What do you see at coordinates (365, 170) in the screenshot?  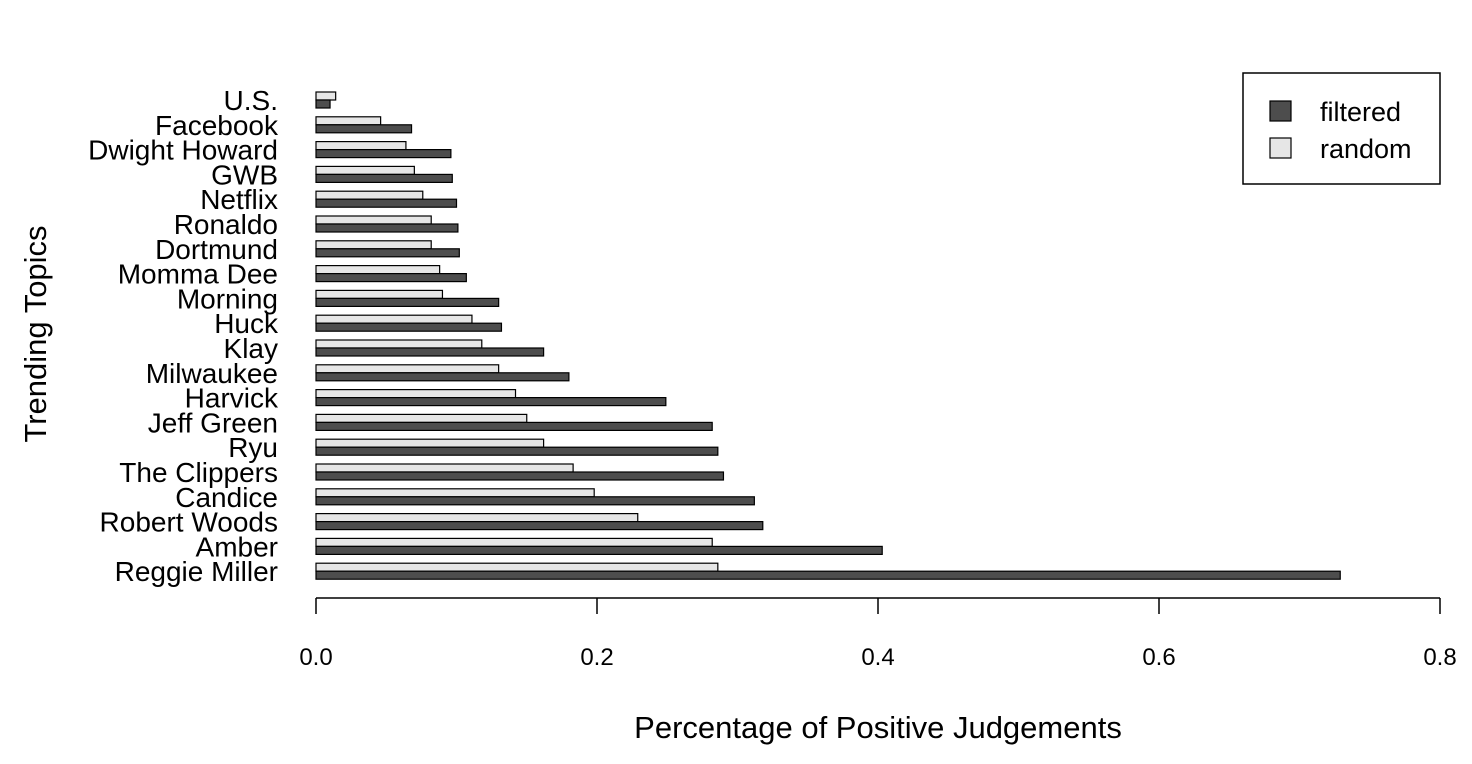 I see `bar-random-gwb` at bounding box center [365, 170].